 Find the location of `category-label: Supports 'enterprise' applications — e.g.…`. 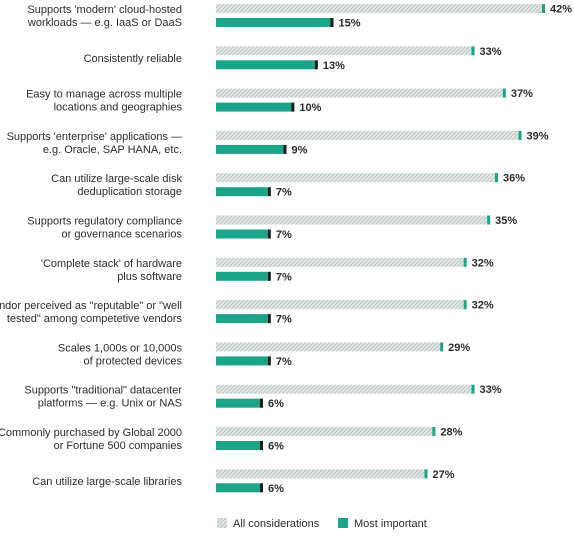

category-label: Supports 'enterprise' applications — e.g.… is located at coordinates (94, 143).